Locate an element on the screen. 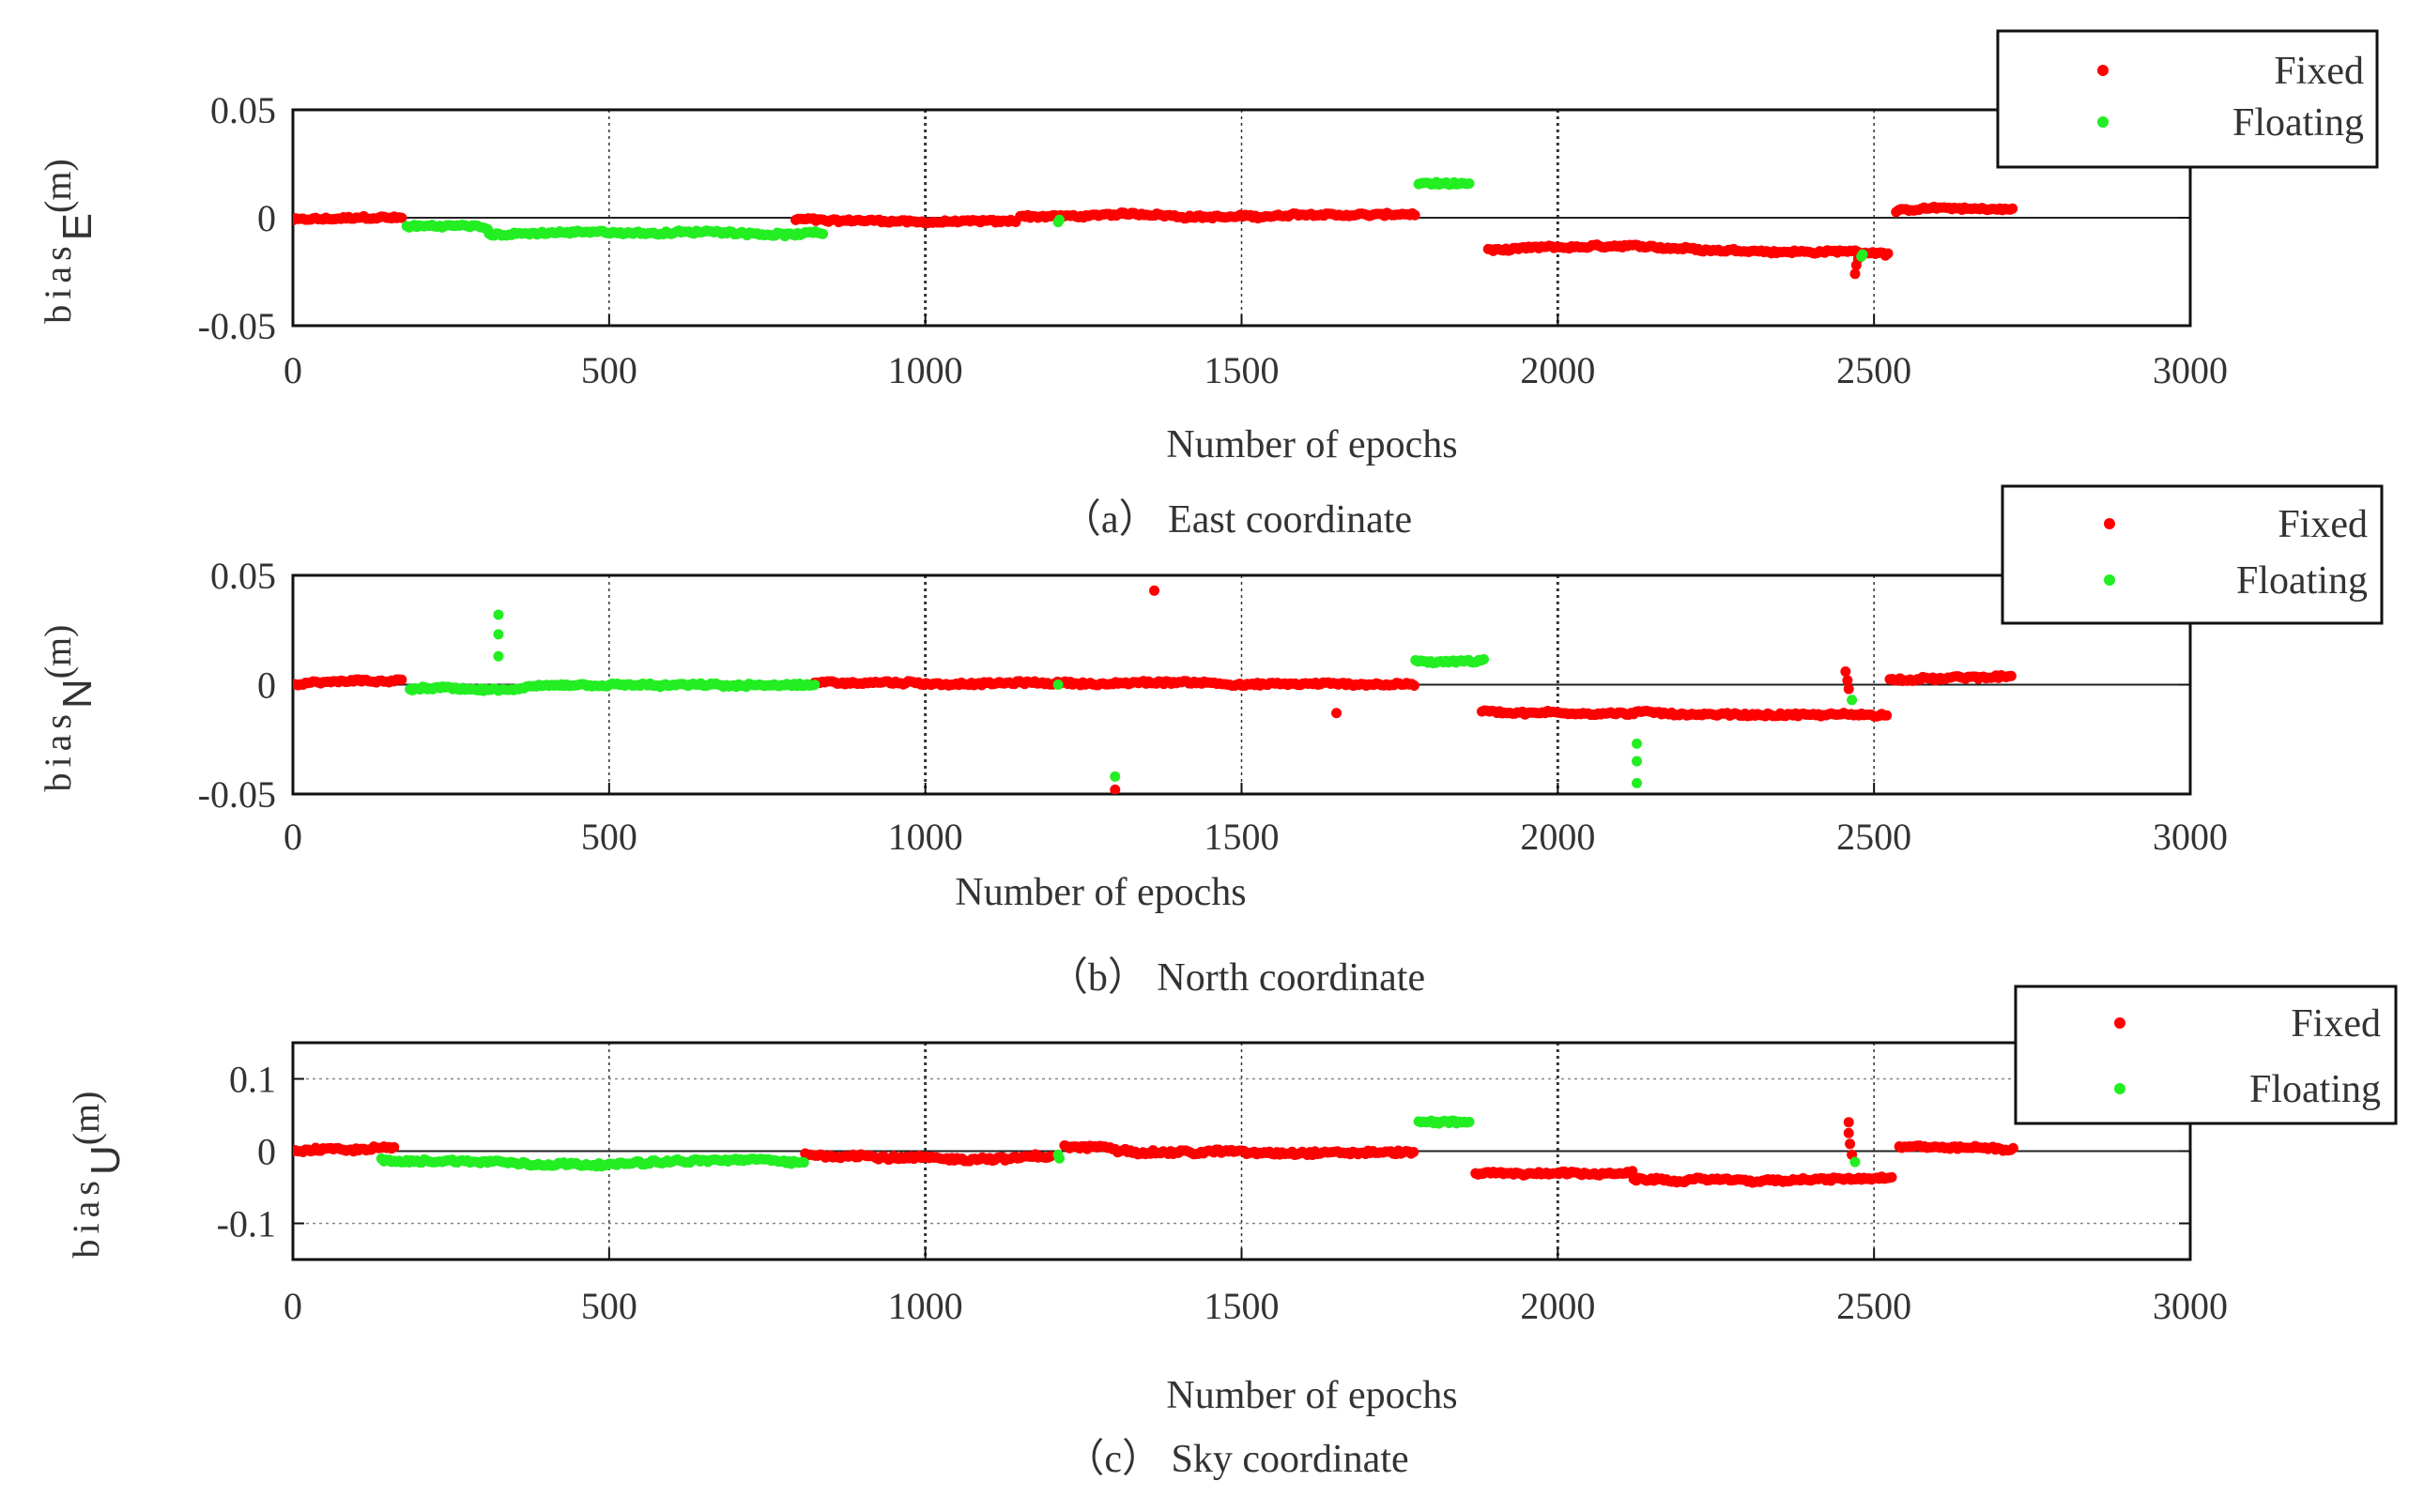 This screenshot has width=2424, height=1512. panel-caption: （b） North coordinate is located at coordinates (1237, 978).